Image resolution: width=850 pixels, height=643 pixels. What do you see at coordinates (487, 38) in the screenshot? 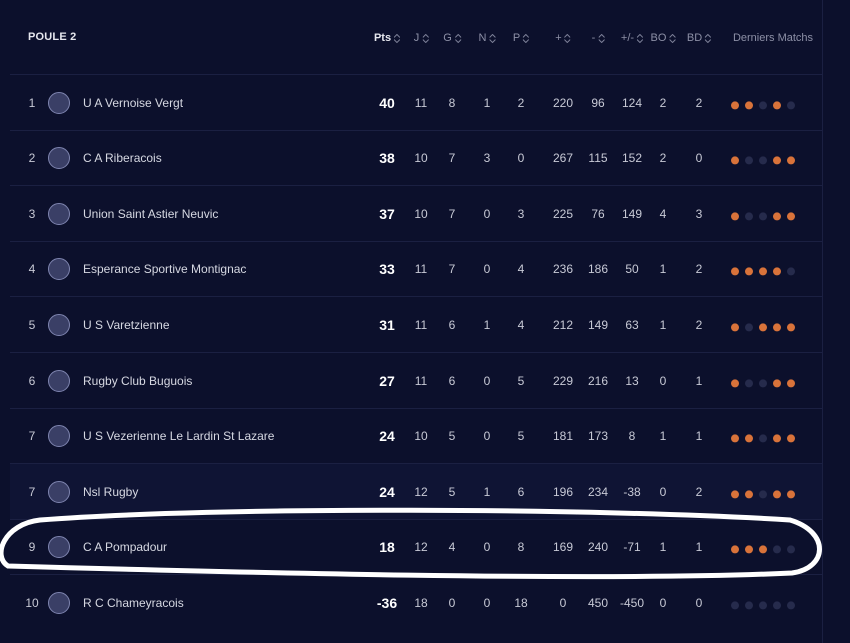
I see `column-header: N` at bounding box center [487, 38].